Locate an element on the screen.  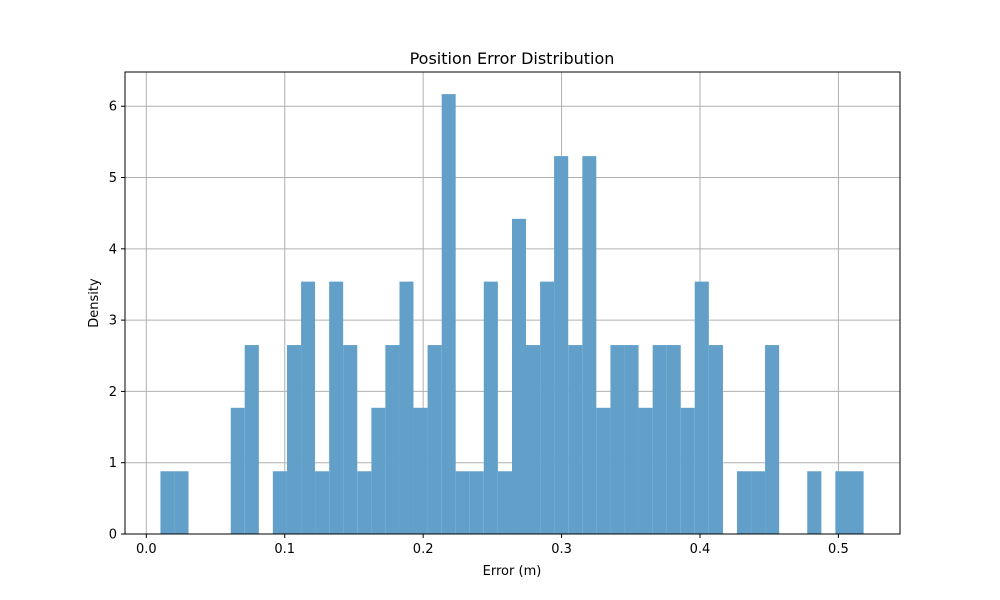
y-tick-label: 5 is located at coordinates (113, 178).